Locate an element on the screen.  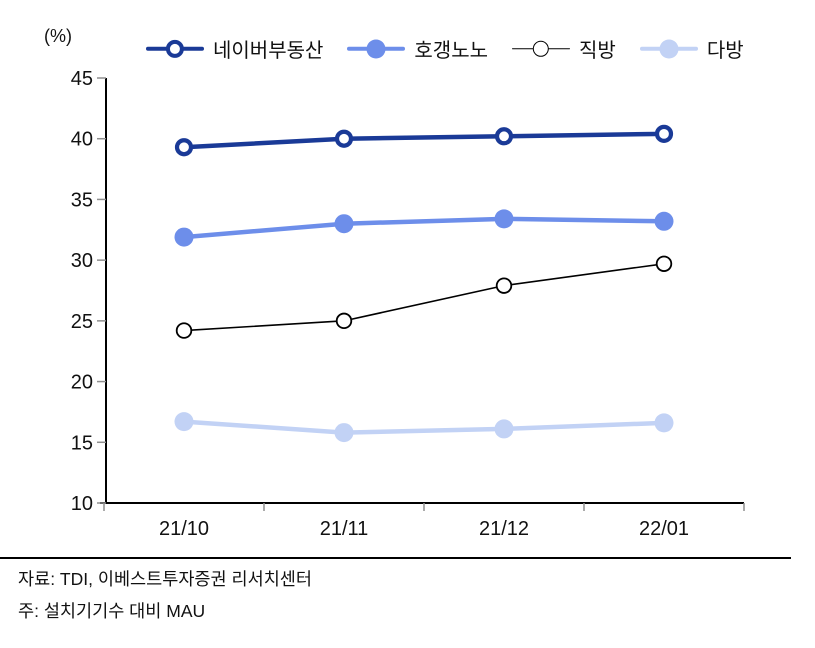
data-point-호갱노노-21/10 is located at coordinates (184, 237).